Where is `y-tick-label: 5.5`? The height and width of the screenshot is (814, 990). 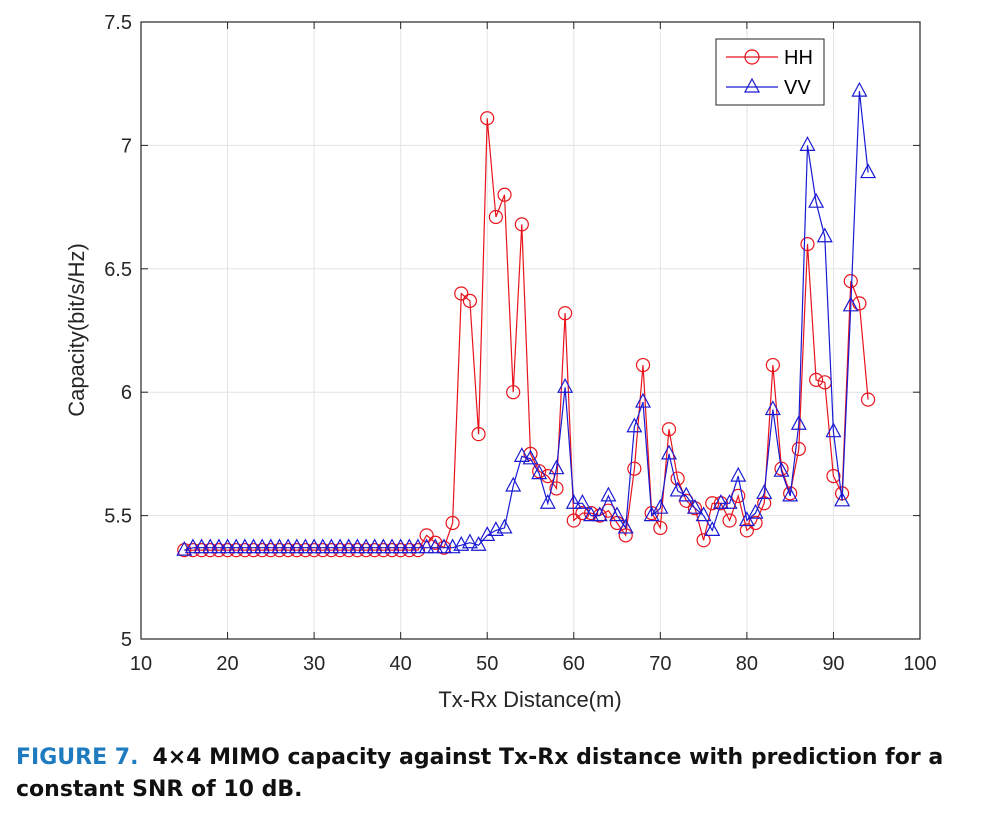
y-tick-label: 5.5 is located at coordinates (118, 517).